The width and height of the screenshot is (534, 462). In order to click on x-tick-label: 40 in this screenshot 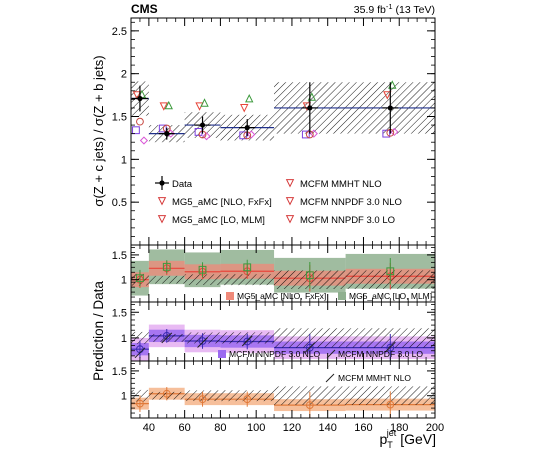, I will do `click(149, 428)`.